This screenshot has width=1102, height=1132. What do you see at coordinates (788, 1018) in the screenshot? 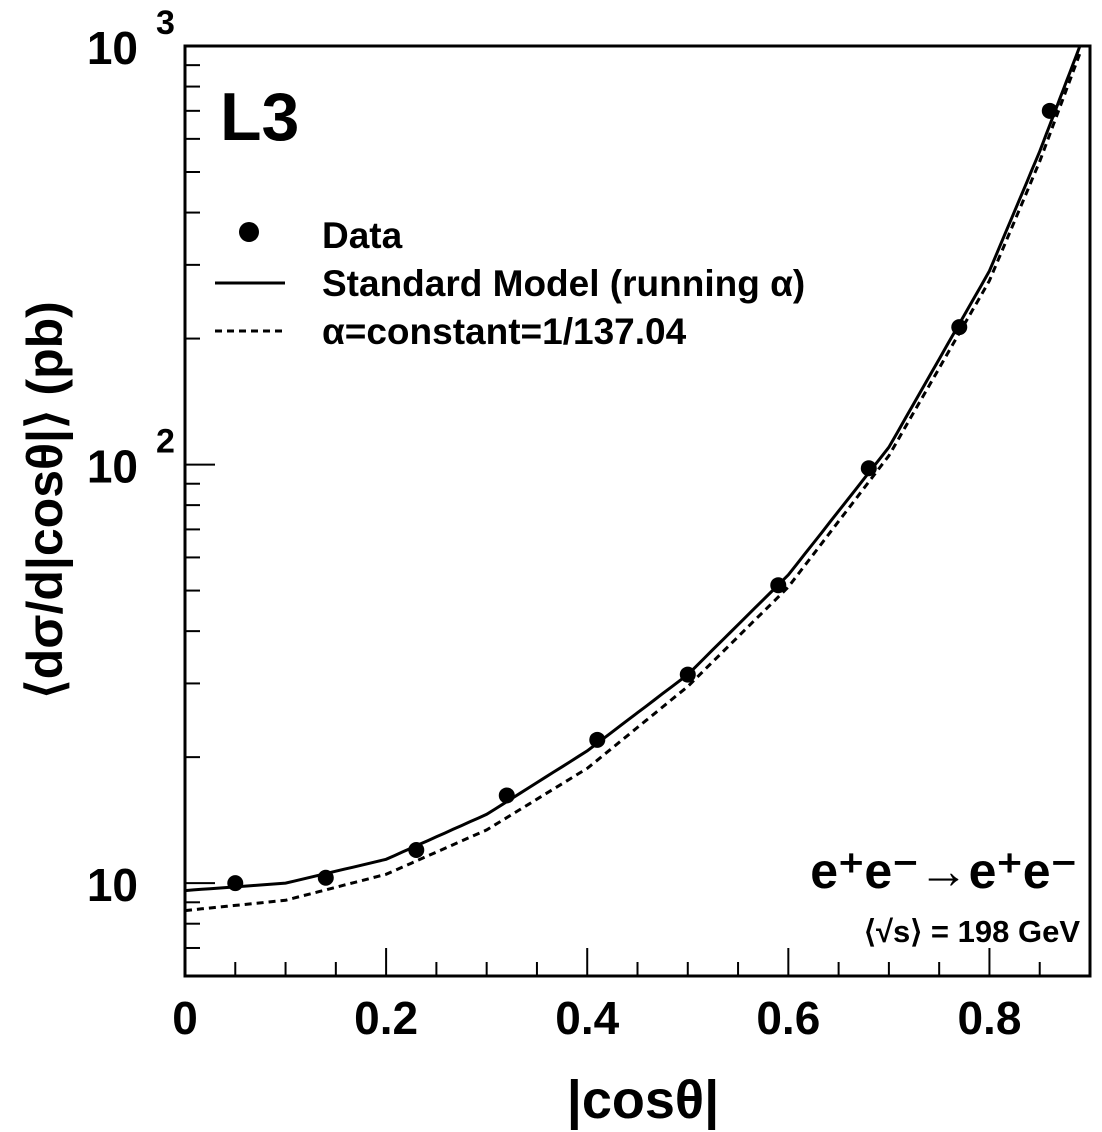
I see `x-tick-label: 0.6` at bounding box center [788, 1018].